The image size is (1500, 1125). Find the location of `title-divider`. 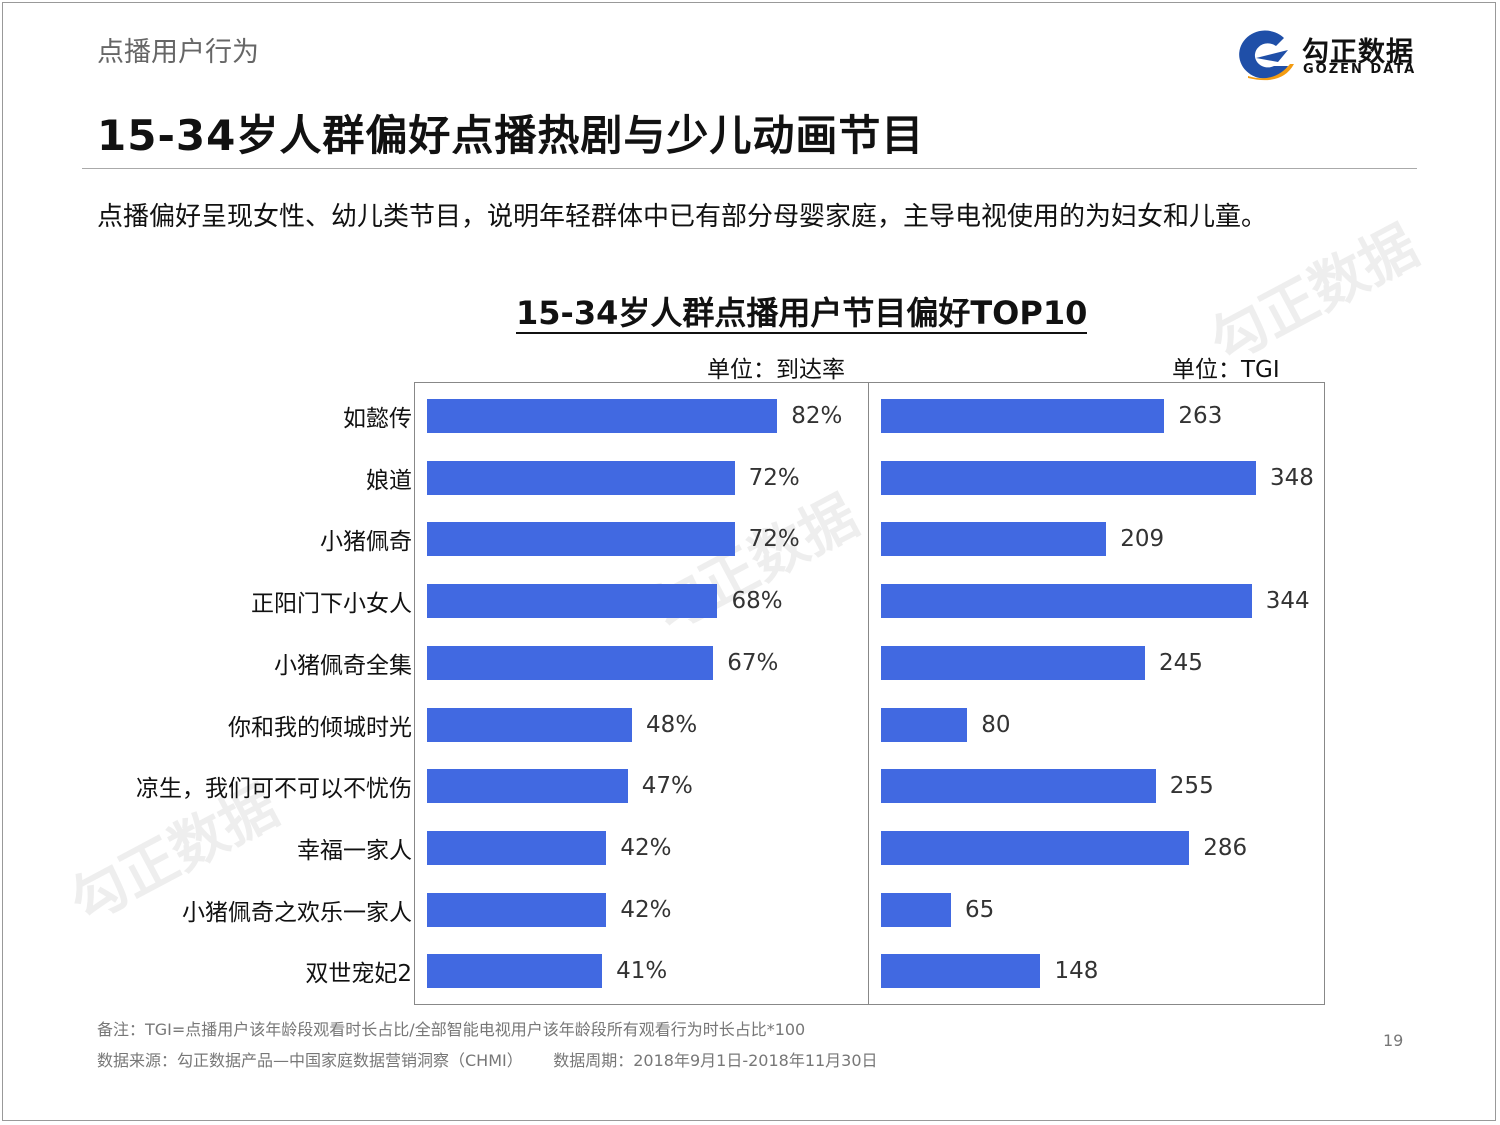

title-divider is located at coordinates (749, 168).